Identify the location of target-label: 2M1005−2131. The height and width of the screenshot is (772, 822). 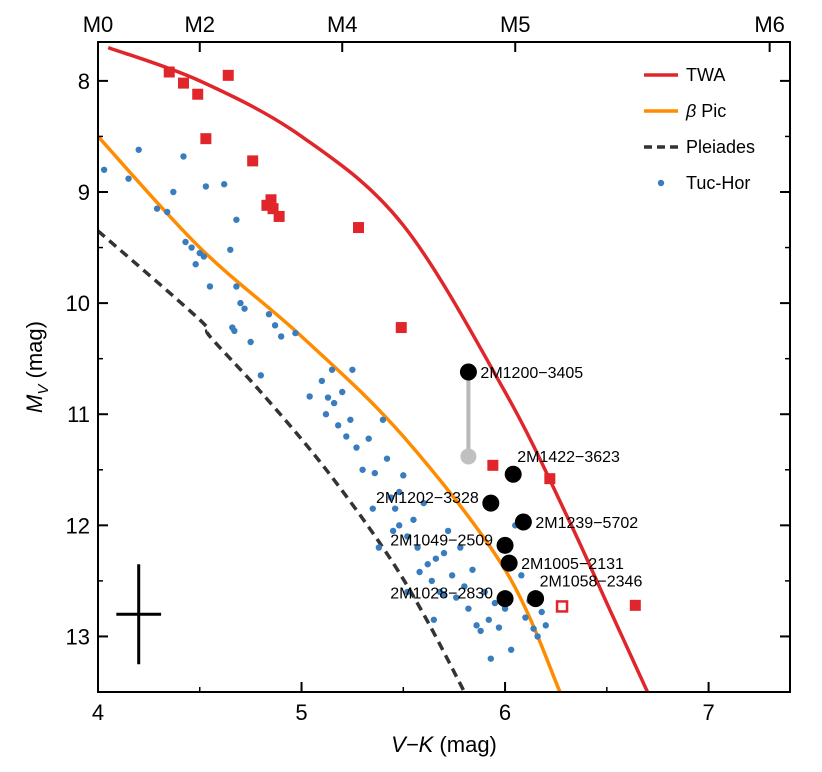
(572, 564).